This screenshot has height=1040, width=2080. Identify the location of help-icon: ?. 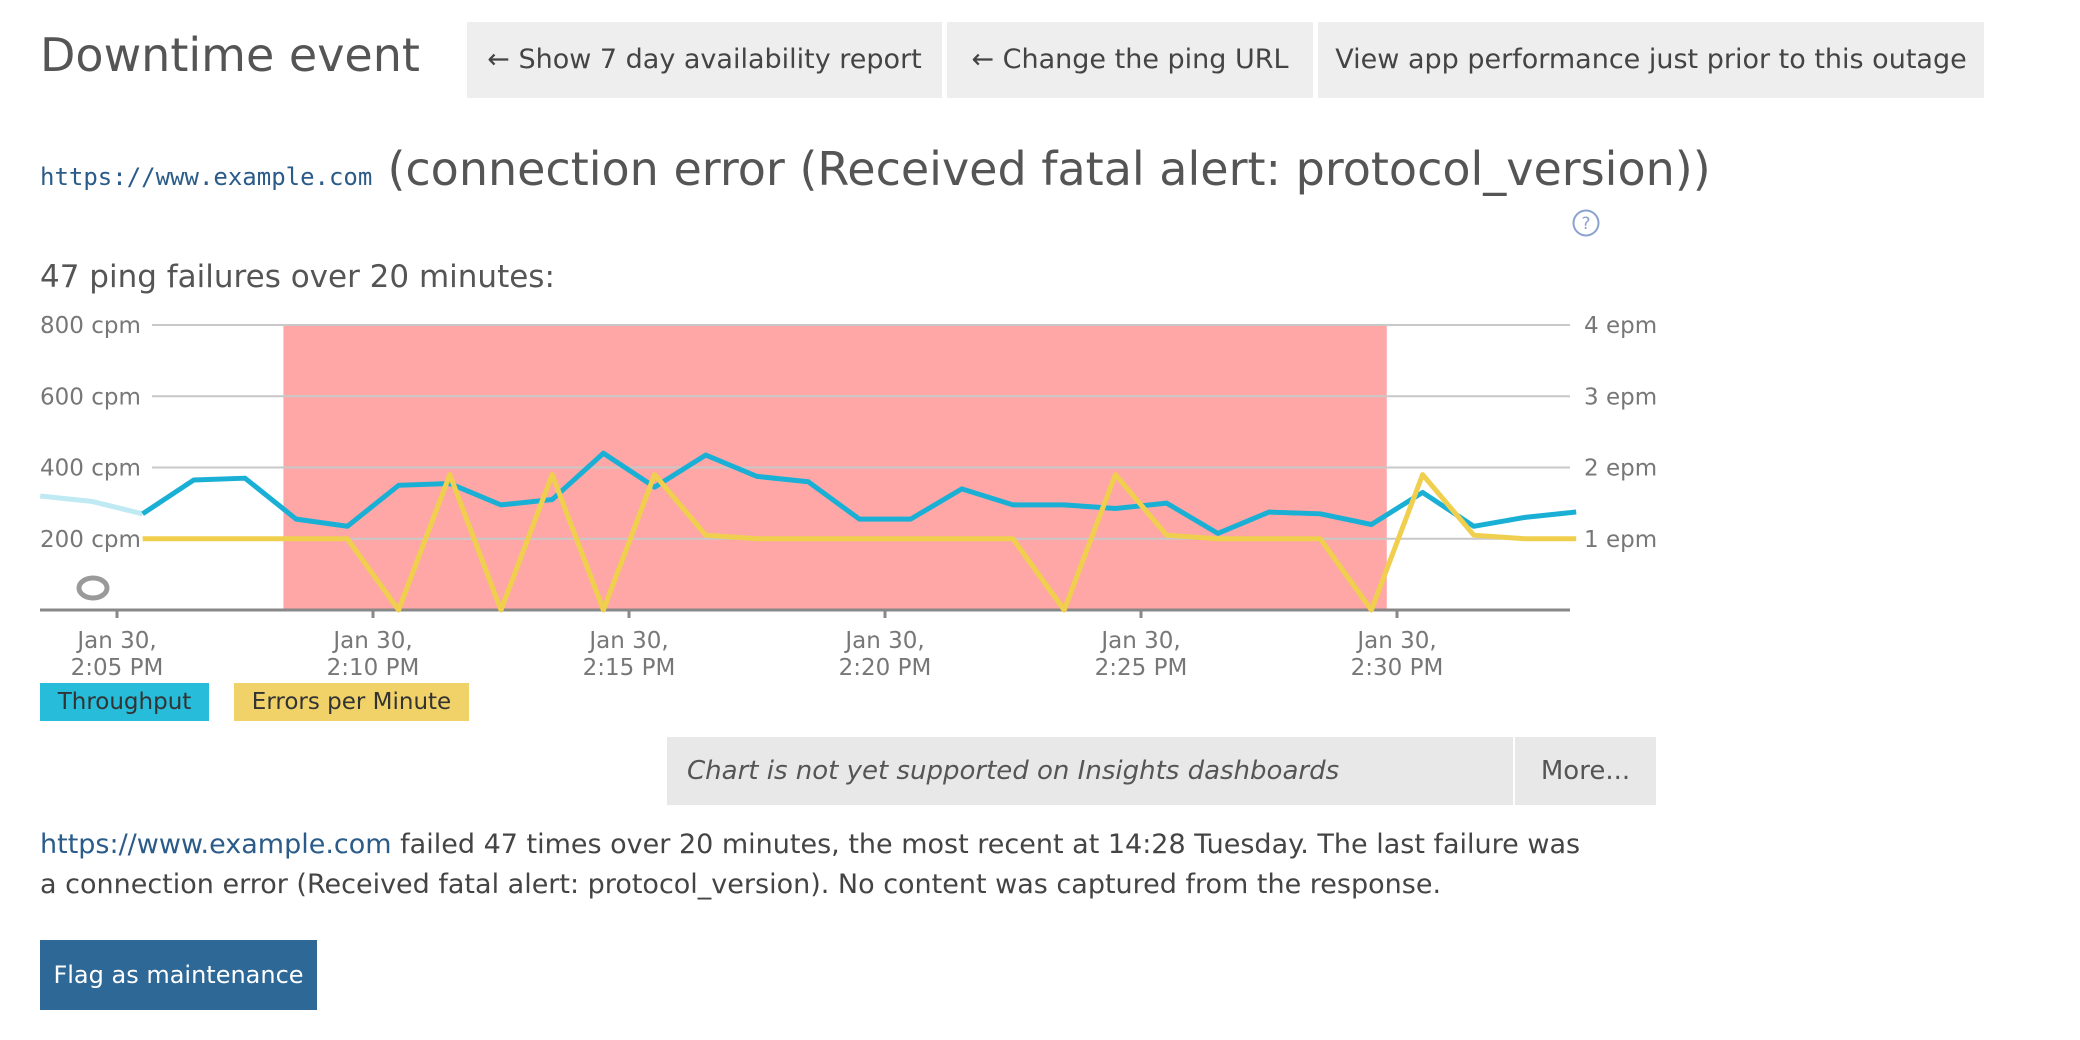
(1586, 223).